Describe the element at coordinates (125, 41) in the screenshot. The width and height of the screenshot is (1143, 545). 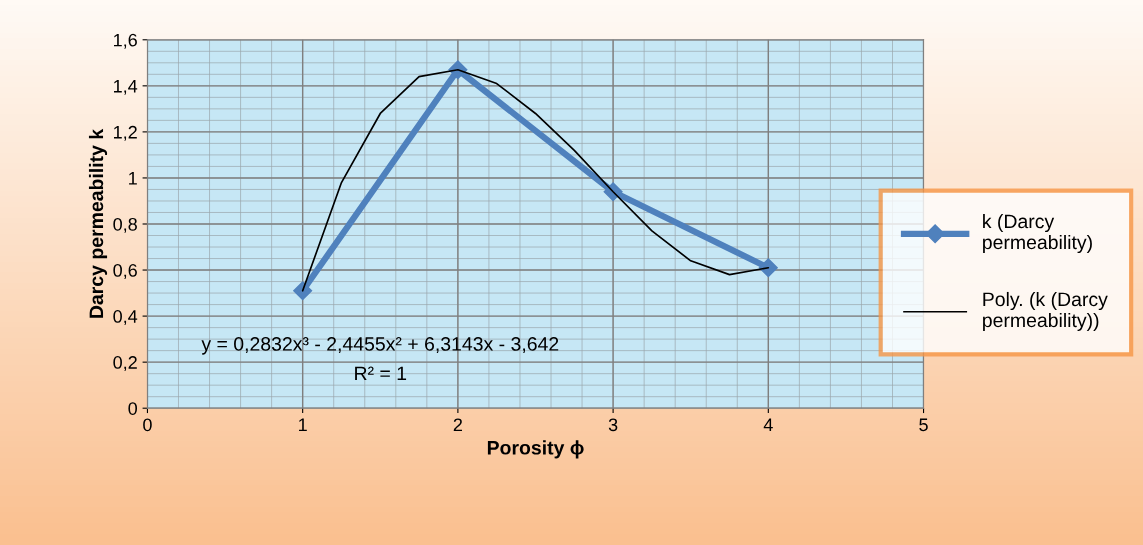
I see `y-tick-label: 1,6` at that location.